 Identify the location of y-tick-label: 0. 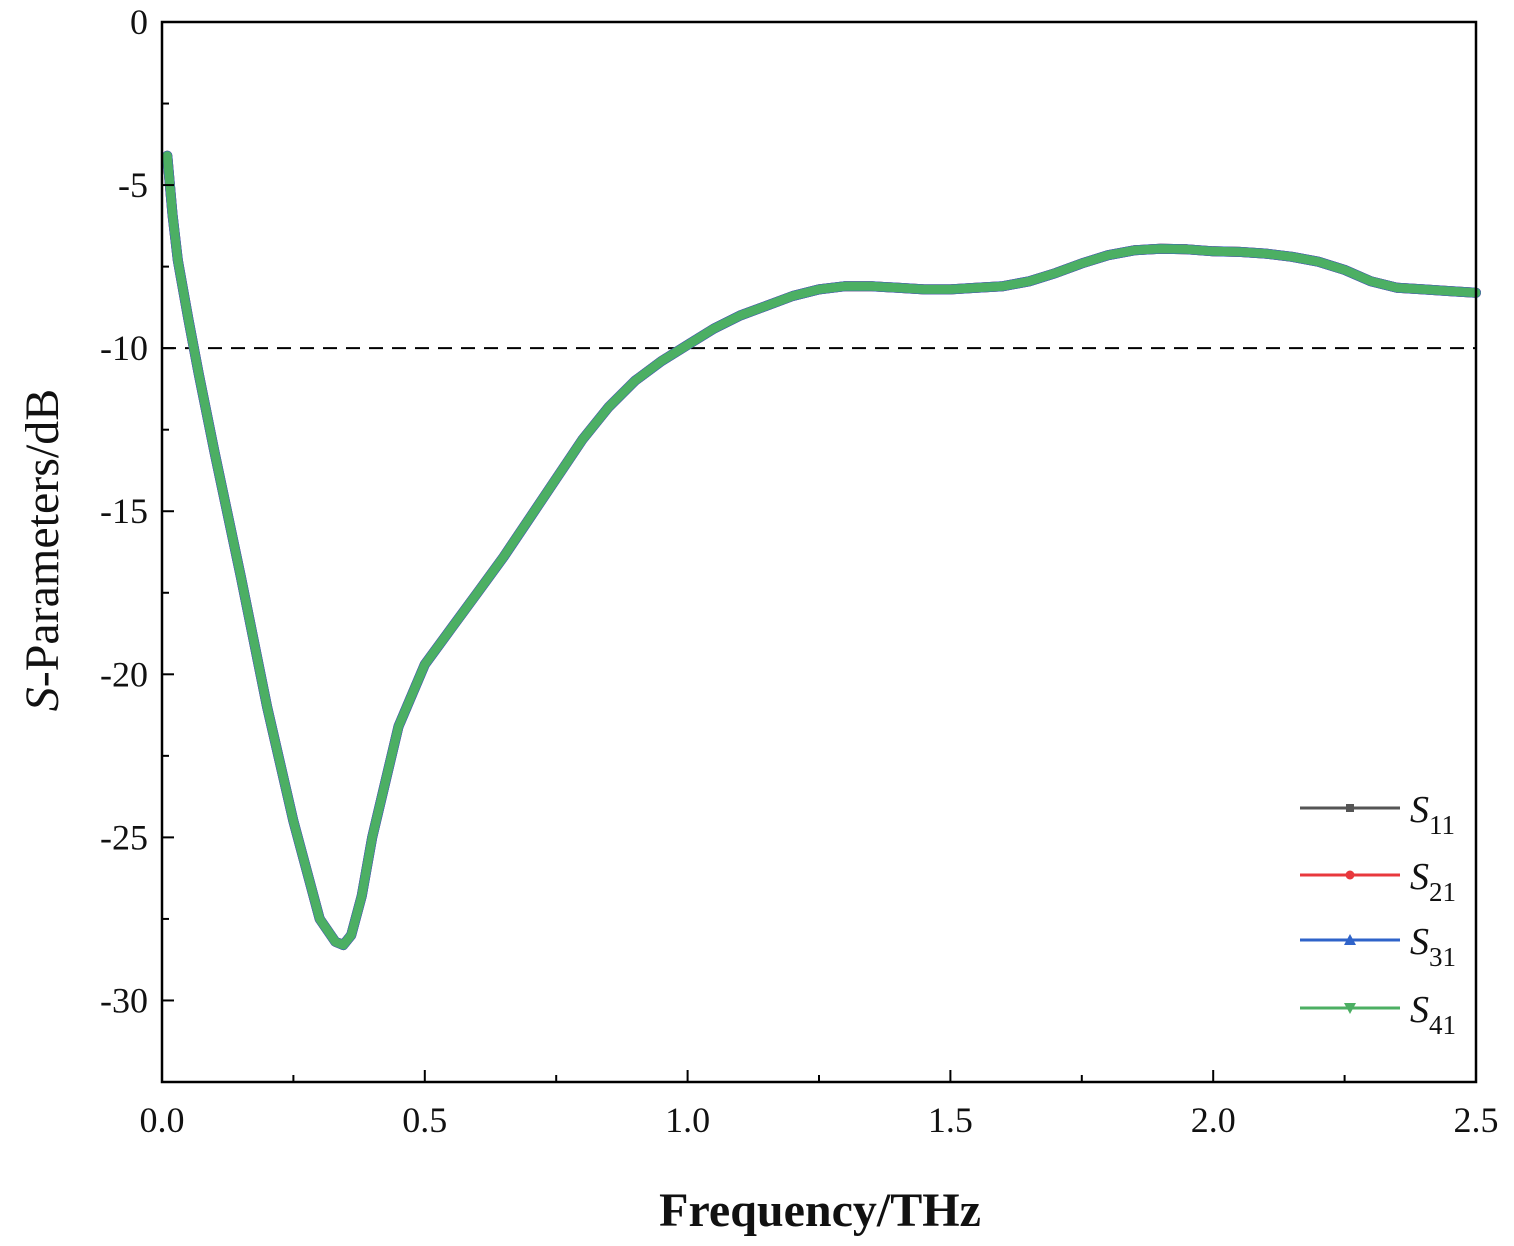
(139, 22).